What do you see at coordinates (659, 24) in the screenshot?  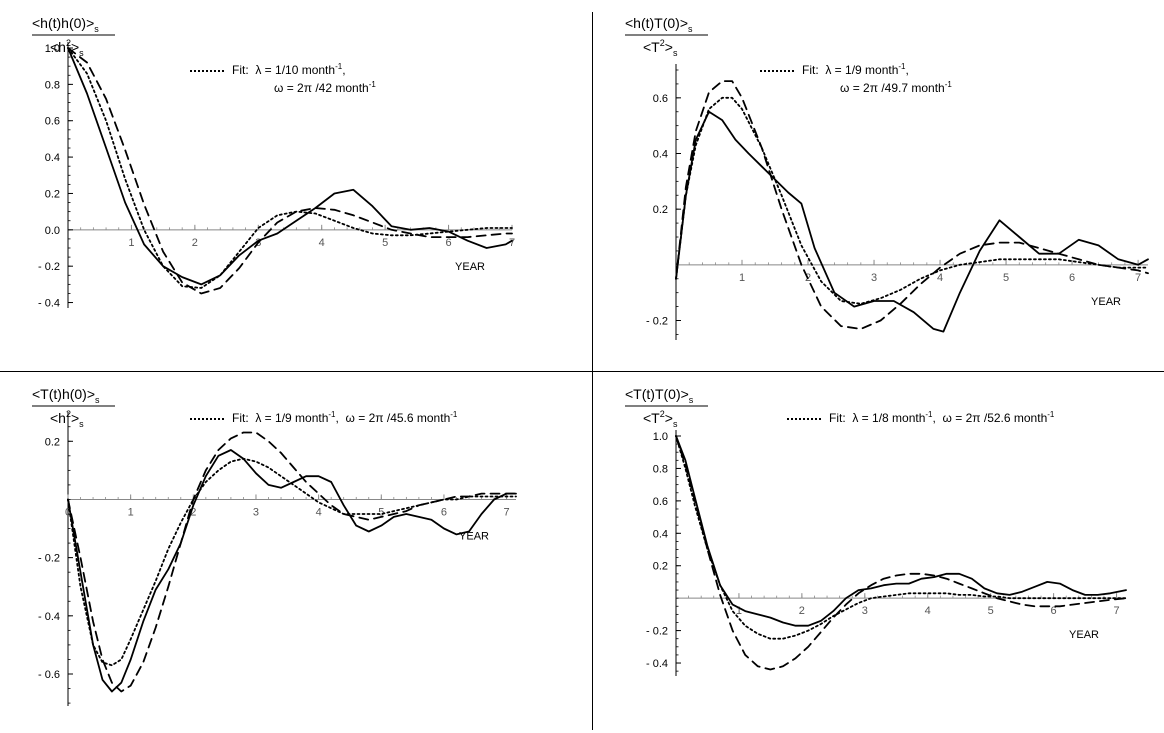 I see `y-label-numerator: <h(t)T(0)>s` at bounding box center [659, 24].